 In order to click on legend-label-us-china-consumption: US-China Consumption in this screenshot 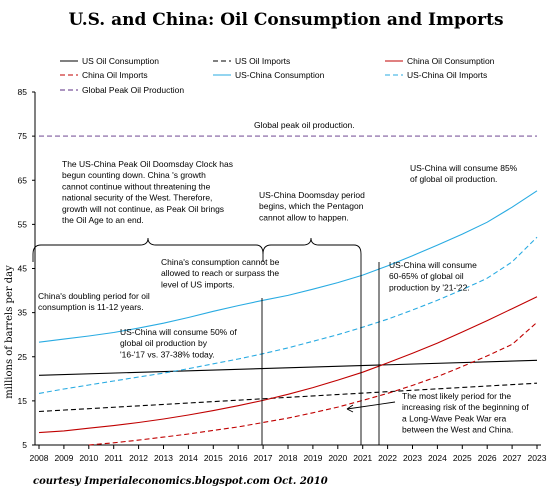, I will do `click(280, 75)`.